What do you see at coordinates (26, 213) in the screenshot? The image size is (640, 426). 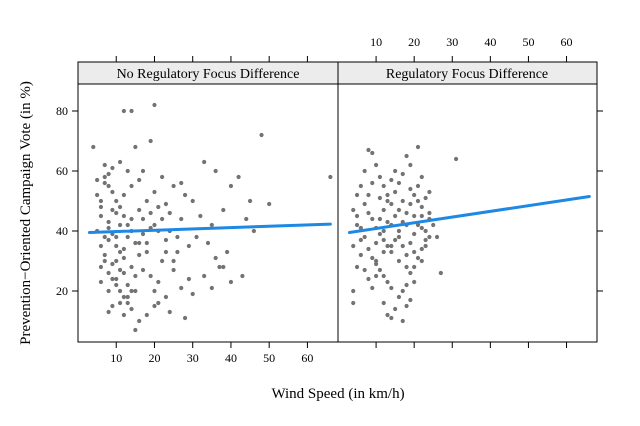 I see `y-axis-label: Prevention−Oriented Campaign Vote (in %)` at bounding box center [26, 213].